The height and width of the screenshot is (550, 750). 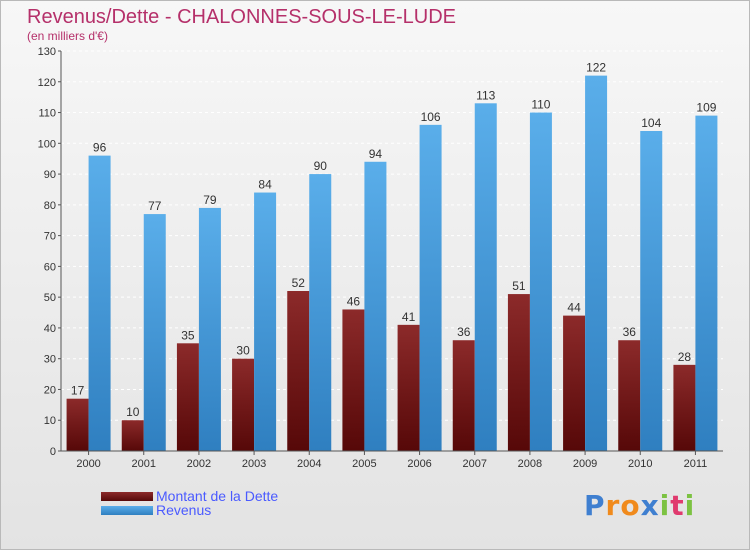 What do you see at coordinates (706, 108) in the screenshot?
I see `data-label: 109` at bounding box center [706, 108].